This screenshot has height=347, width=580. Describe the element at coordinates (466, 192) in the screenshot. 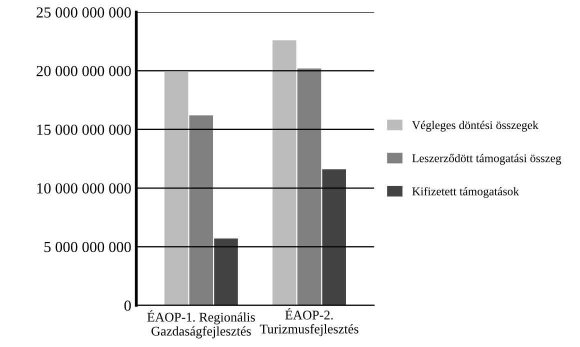

I see `legend-label: Kifizetett támogatások` at that location.